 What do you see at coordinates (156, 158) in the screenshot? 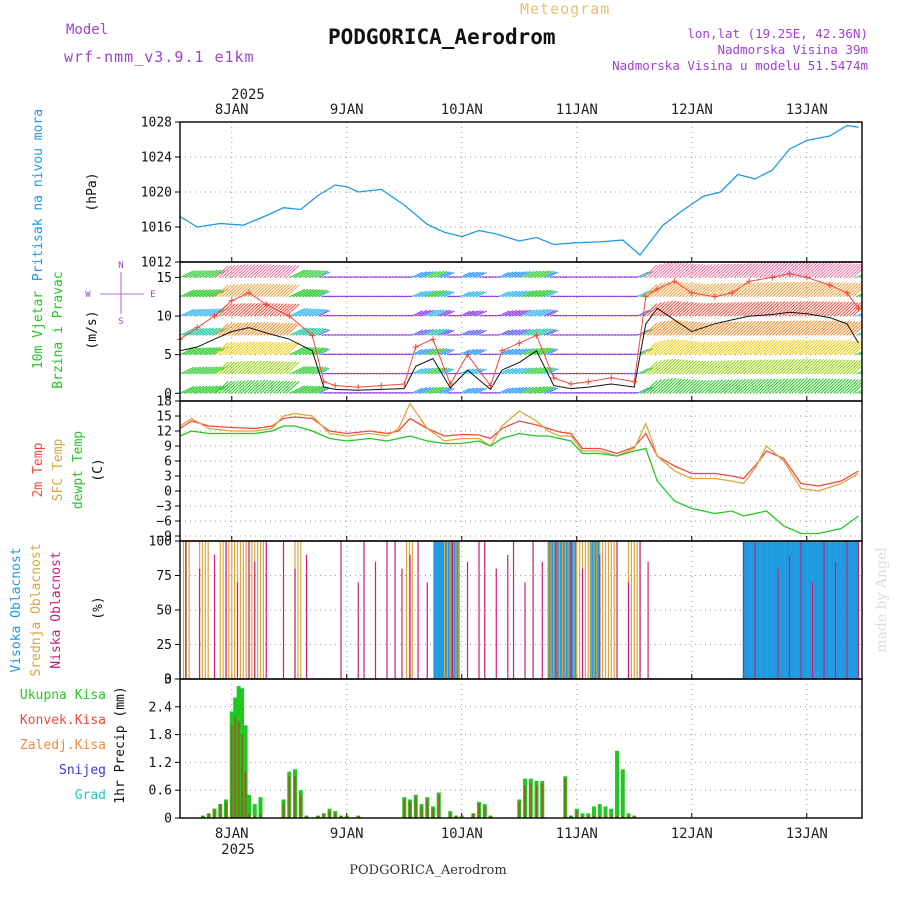
I see `pressure-ytick-label: 1024` at bounding box center [156, 158].